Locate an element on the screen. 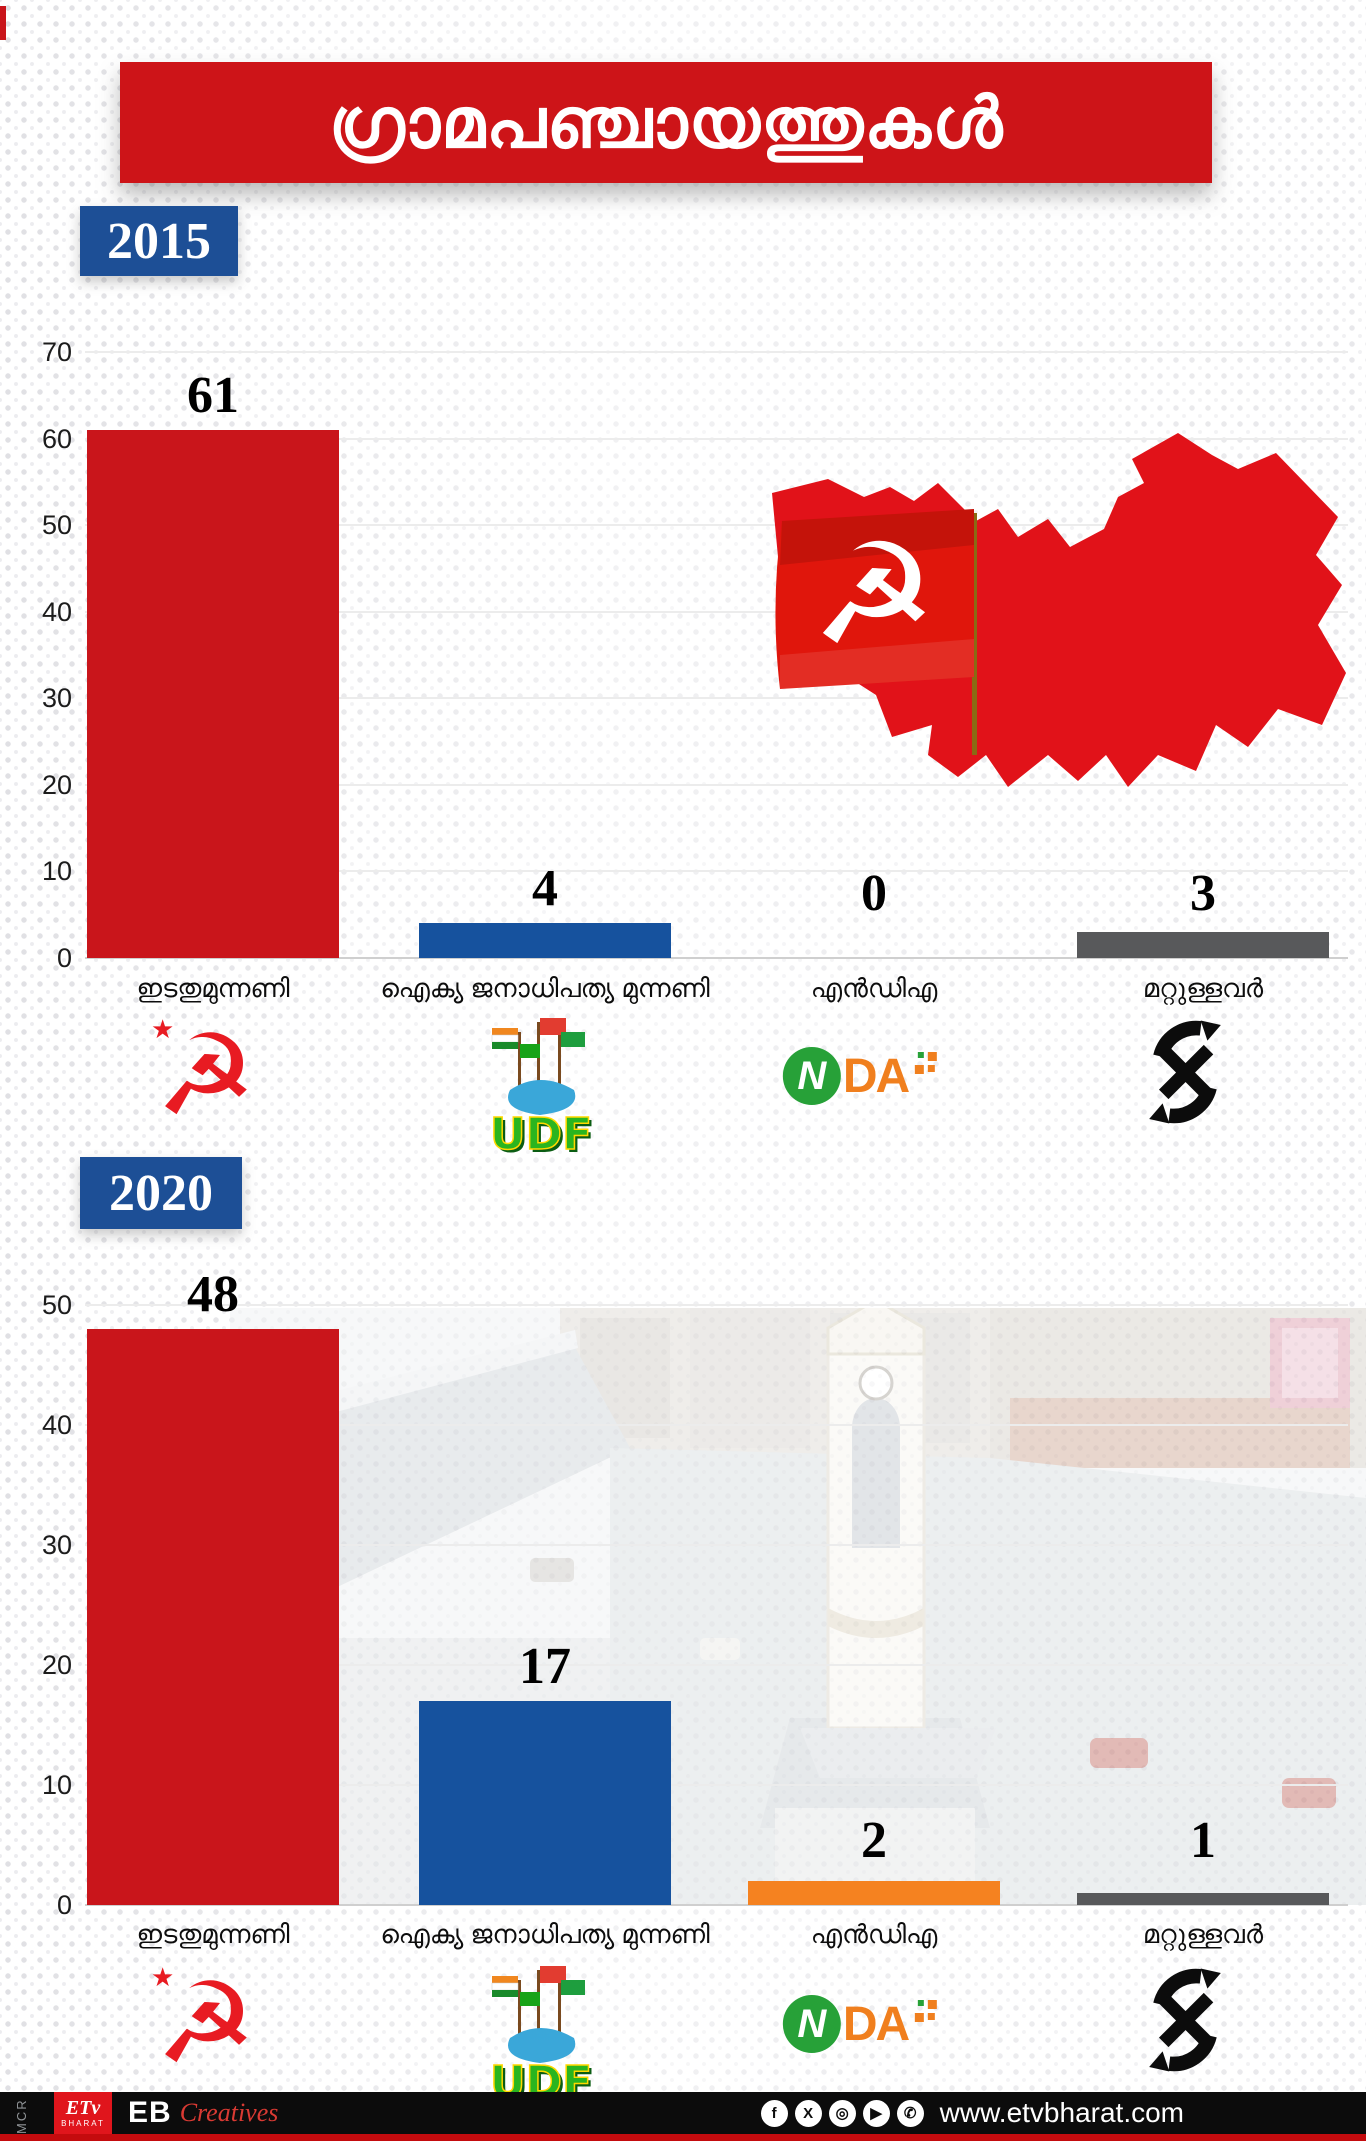  bar-value-label: 61 is located at coordinates (213, 395).